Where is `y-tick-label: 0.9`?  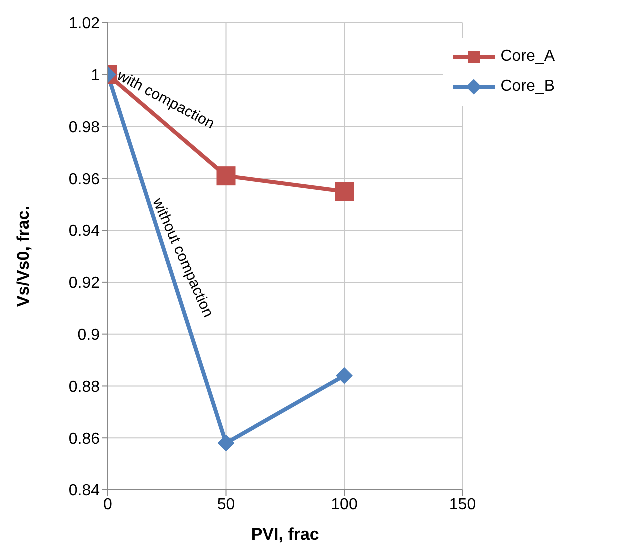 y-tick-label: 0.9 is located at coordinates (89, 335).